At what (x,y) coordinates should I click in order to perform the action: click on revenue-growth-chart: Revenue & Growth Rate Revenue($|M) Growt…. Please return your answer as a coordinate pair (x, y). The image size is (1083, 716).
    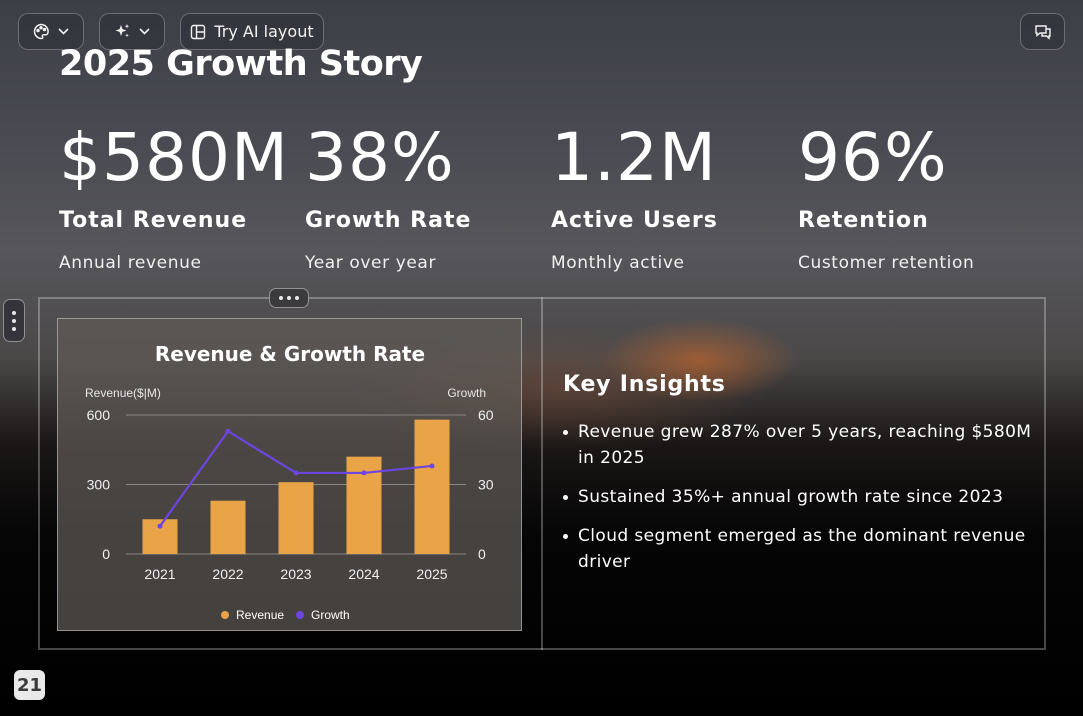
    Looking at the image, I should click on (289, 482).